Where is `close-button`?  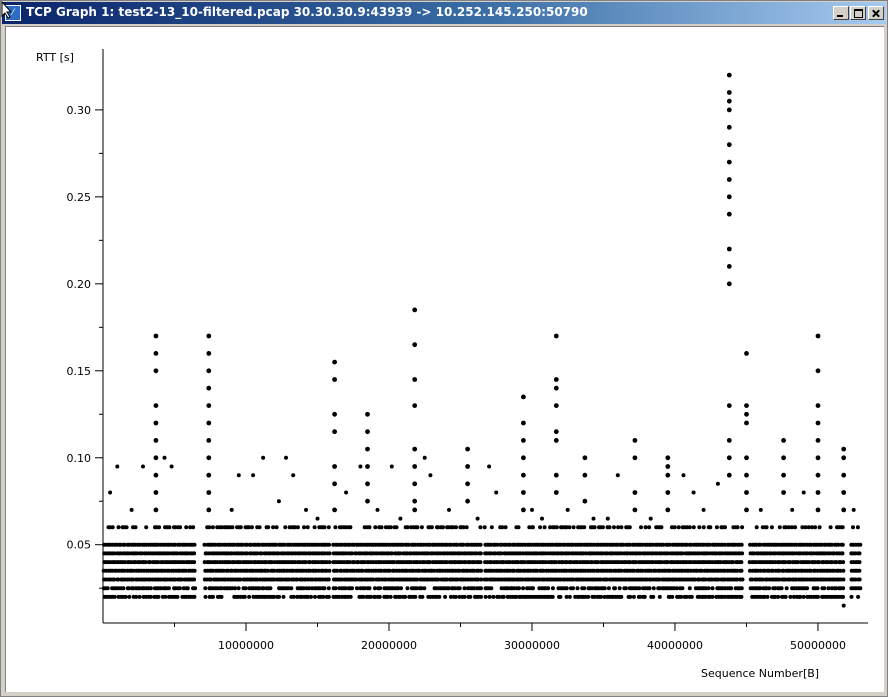
close-button is located at coordinates (876, 13).